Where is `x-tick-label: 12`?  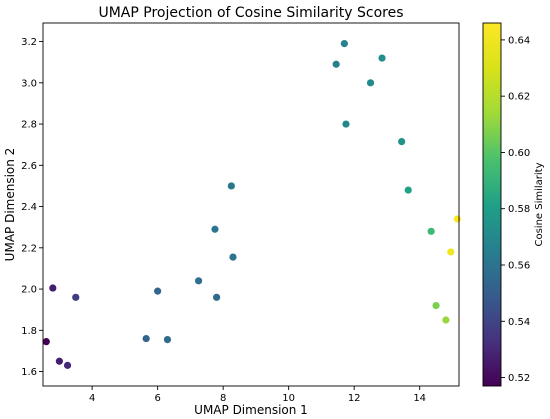
x-tick-label: 12 is located at coordinates (354, 398).